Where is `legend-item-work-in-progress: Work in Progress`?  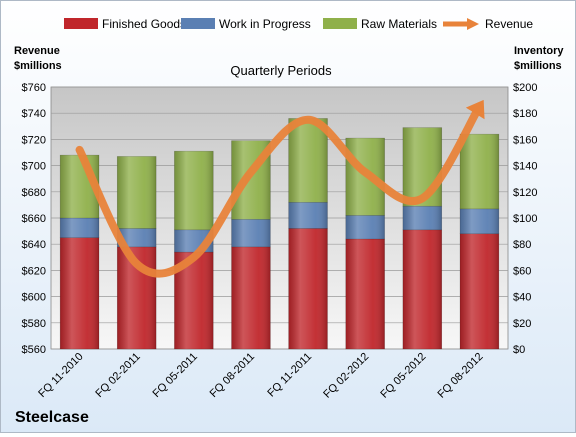 legend-item-work-in-progress: Work in Progress is located at coordinates (246, 24).